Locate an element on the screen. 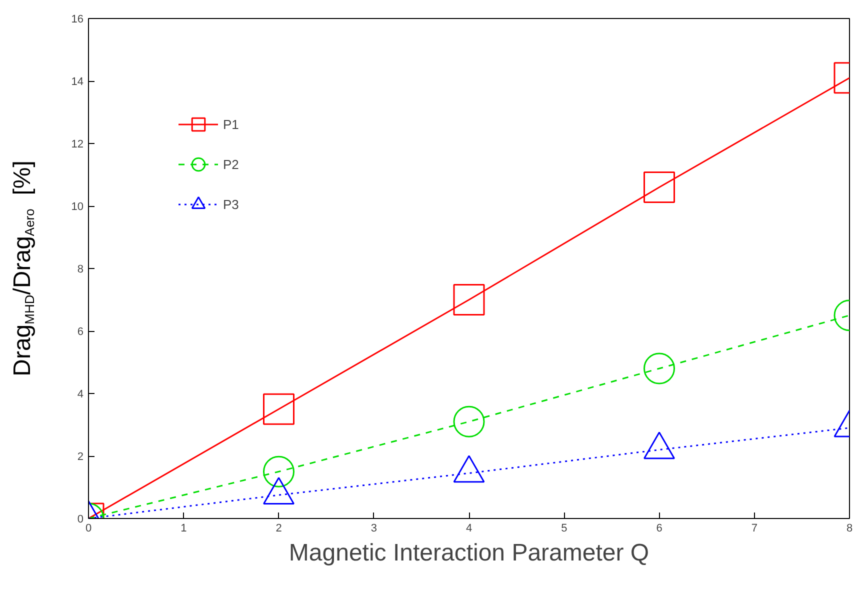 The width and height of the screenshot is (859, 593). x-tick-label: 1 is located at coordinates (183, 528).